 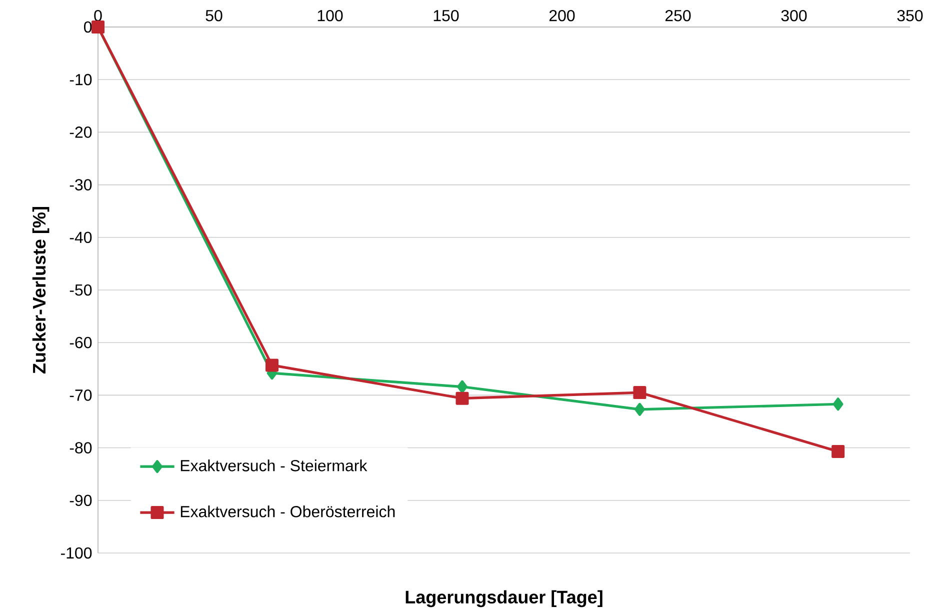 What do you see at coordinates (81, 80) in the screenshot?
I see `y-tick-label: -10` at bounding box center [81, 80].